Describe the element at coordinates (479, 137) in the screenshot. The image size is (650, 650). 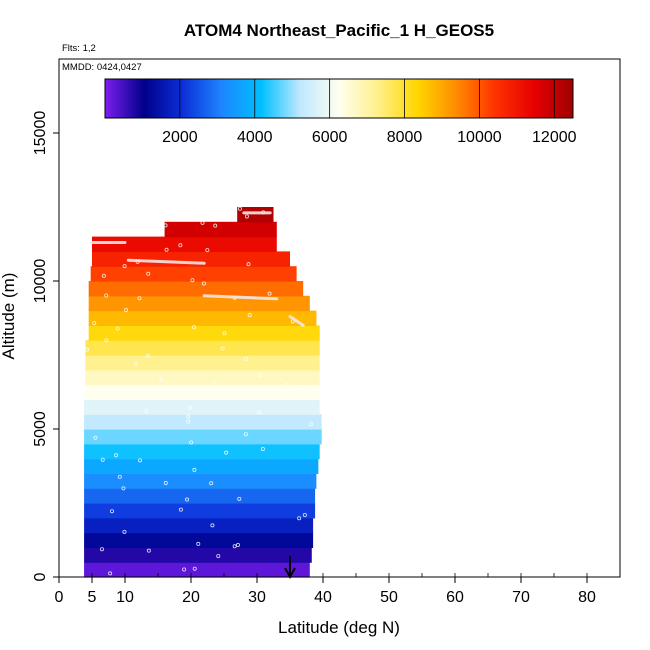
I see `colorbar-tick-label: 10000` at that location.